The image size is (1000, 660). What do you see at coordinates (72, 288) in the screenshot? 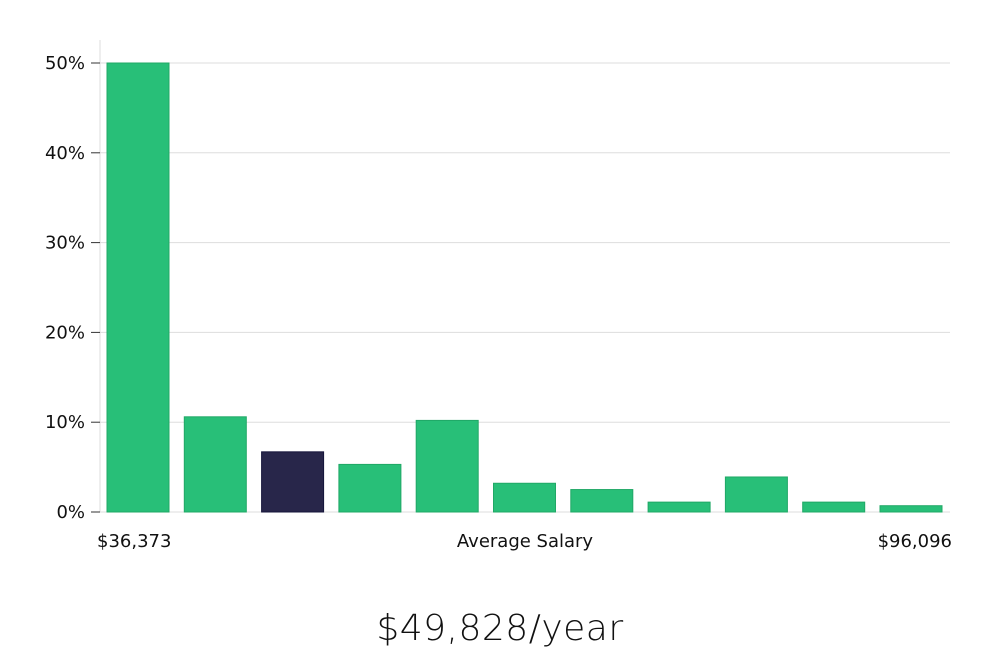
I see `y-axis-ticks: 0% 10% 20% 30% 40% 50%` at bounding box center [72, 288].